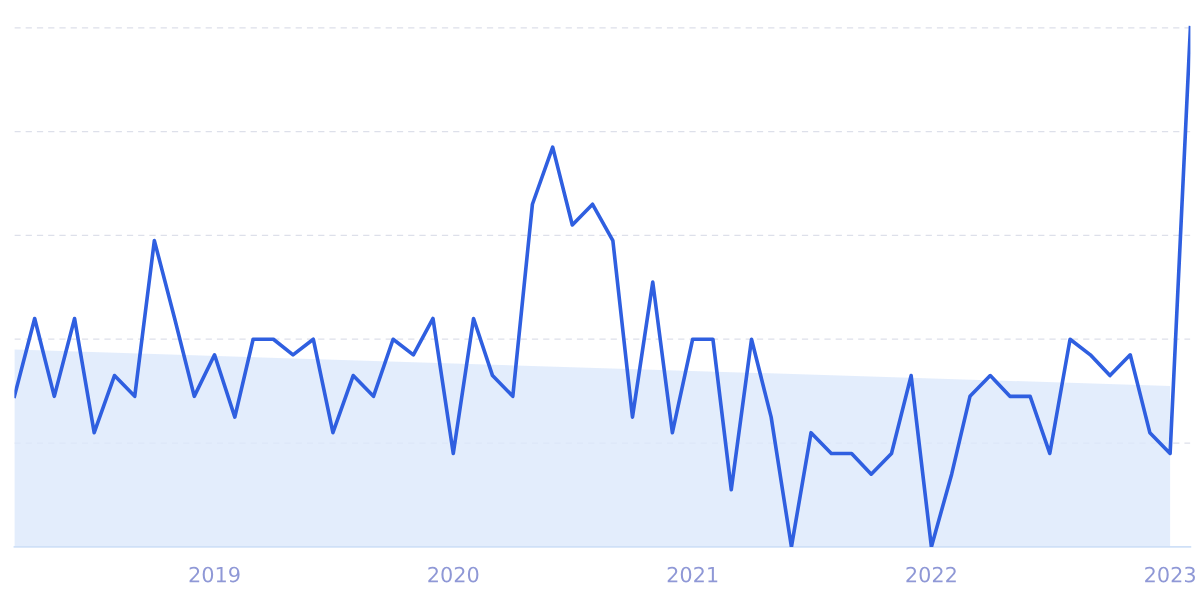 This screenshot has height=599, width=1200. What do you see at coordinates (214, 574) in the screenshot?
I see `x-tick-label: 2019` at bounding box center [214, 574].